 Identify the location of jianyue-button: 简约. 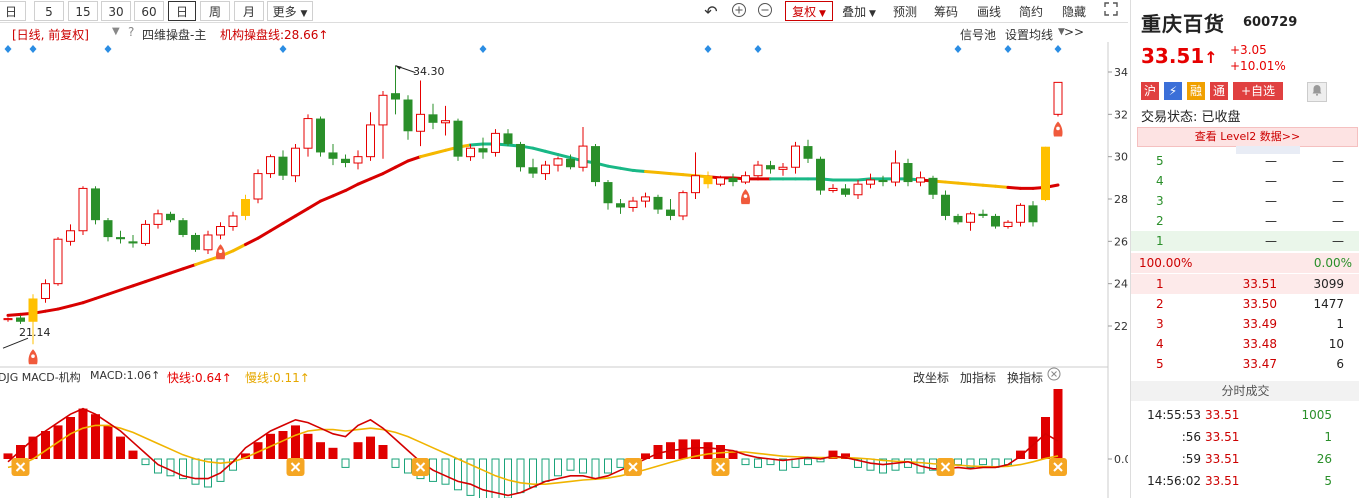
(1031, 11).